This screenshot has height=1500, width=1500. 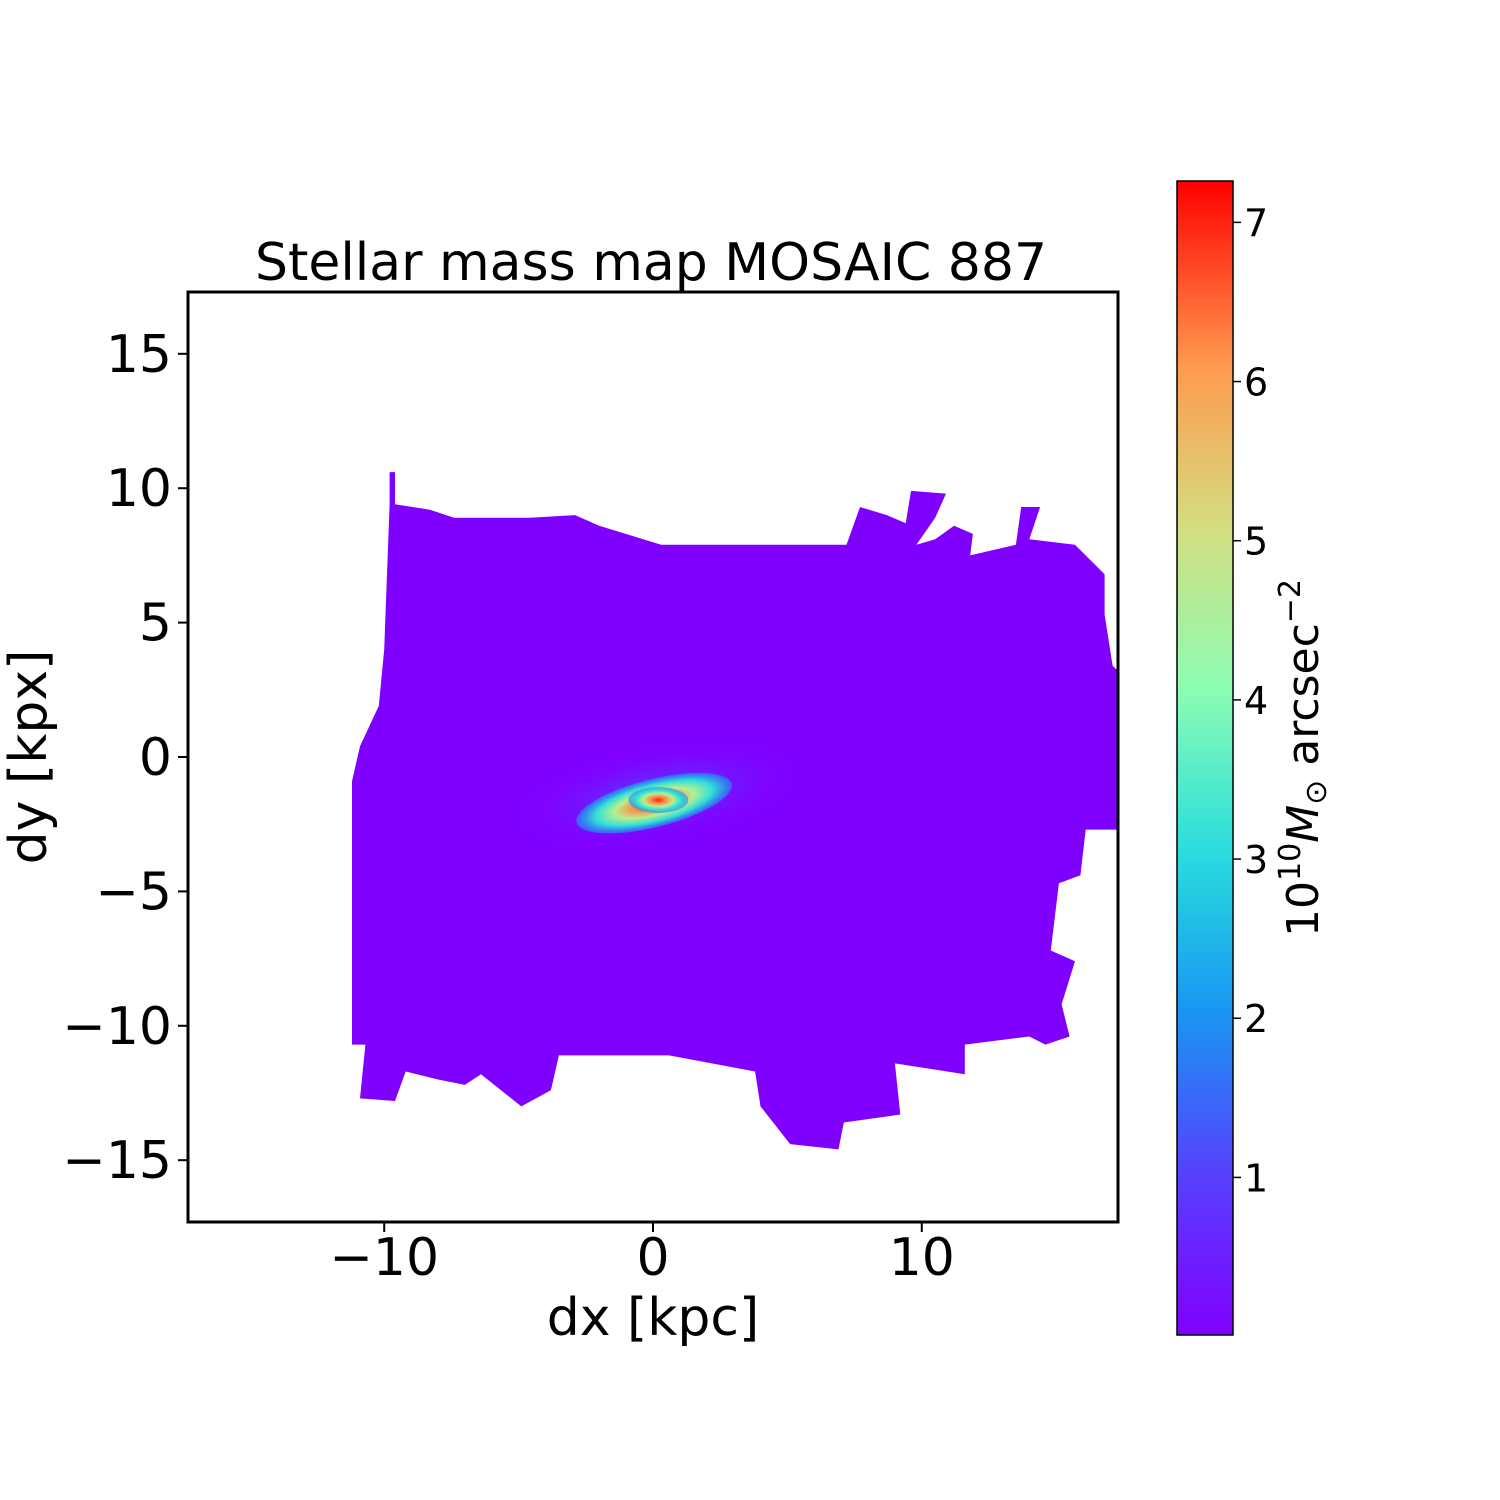 I want to click on y-tick-label: 5, so click(x=155, y=624).